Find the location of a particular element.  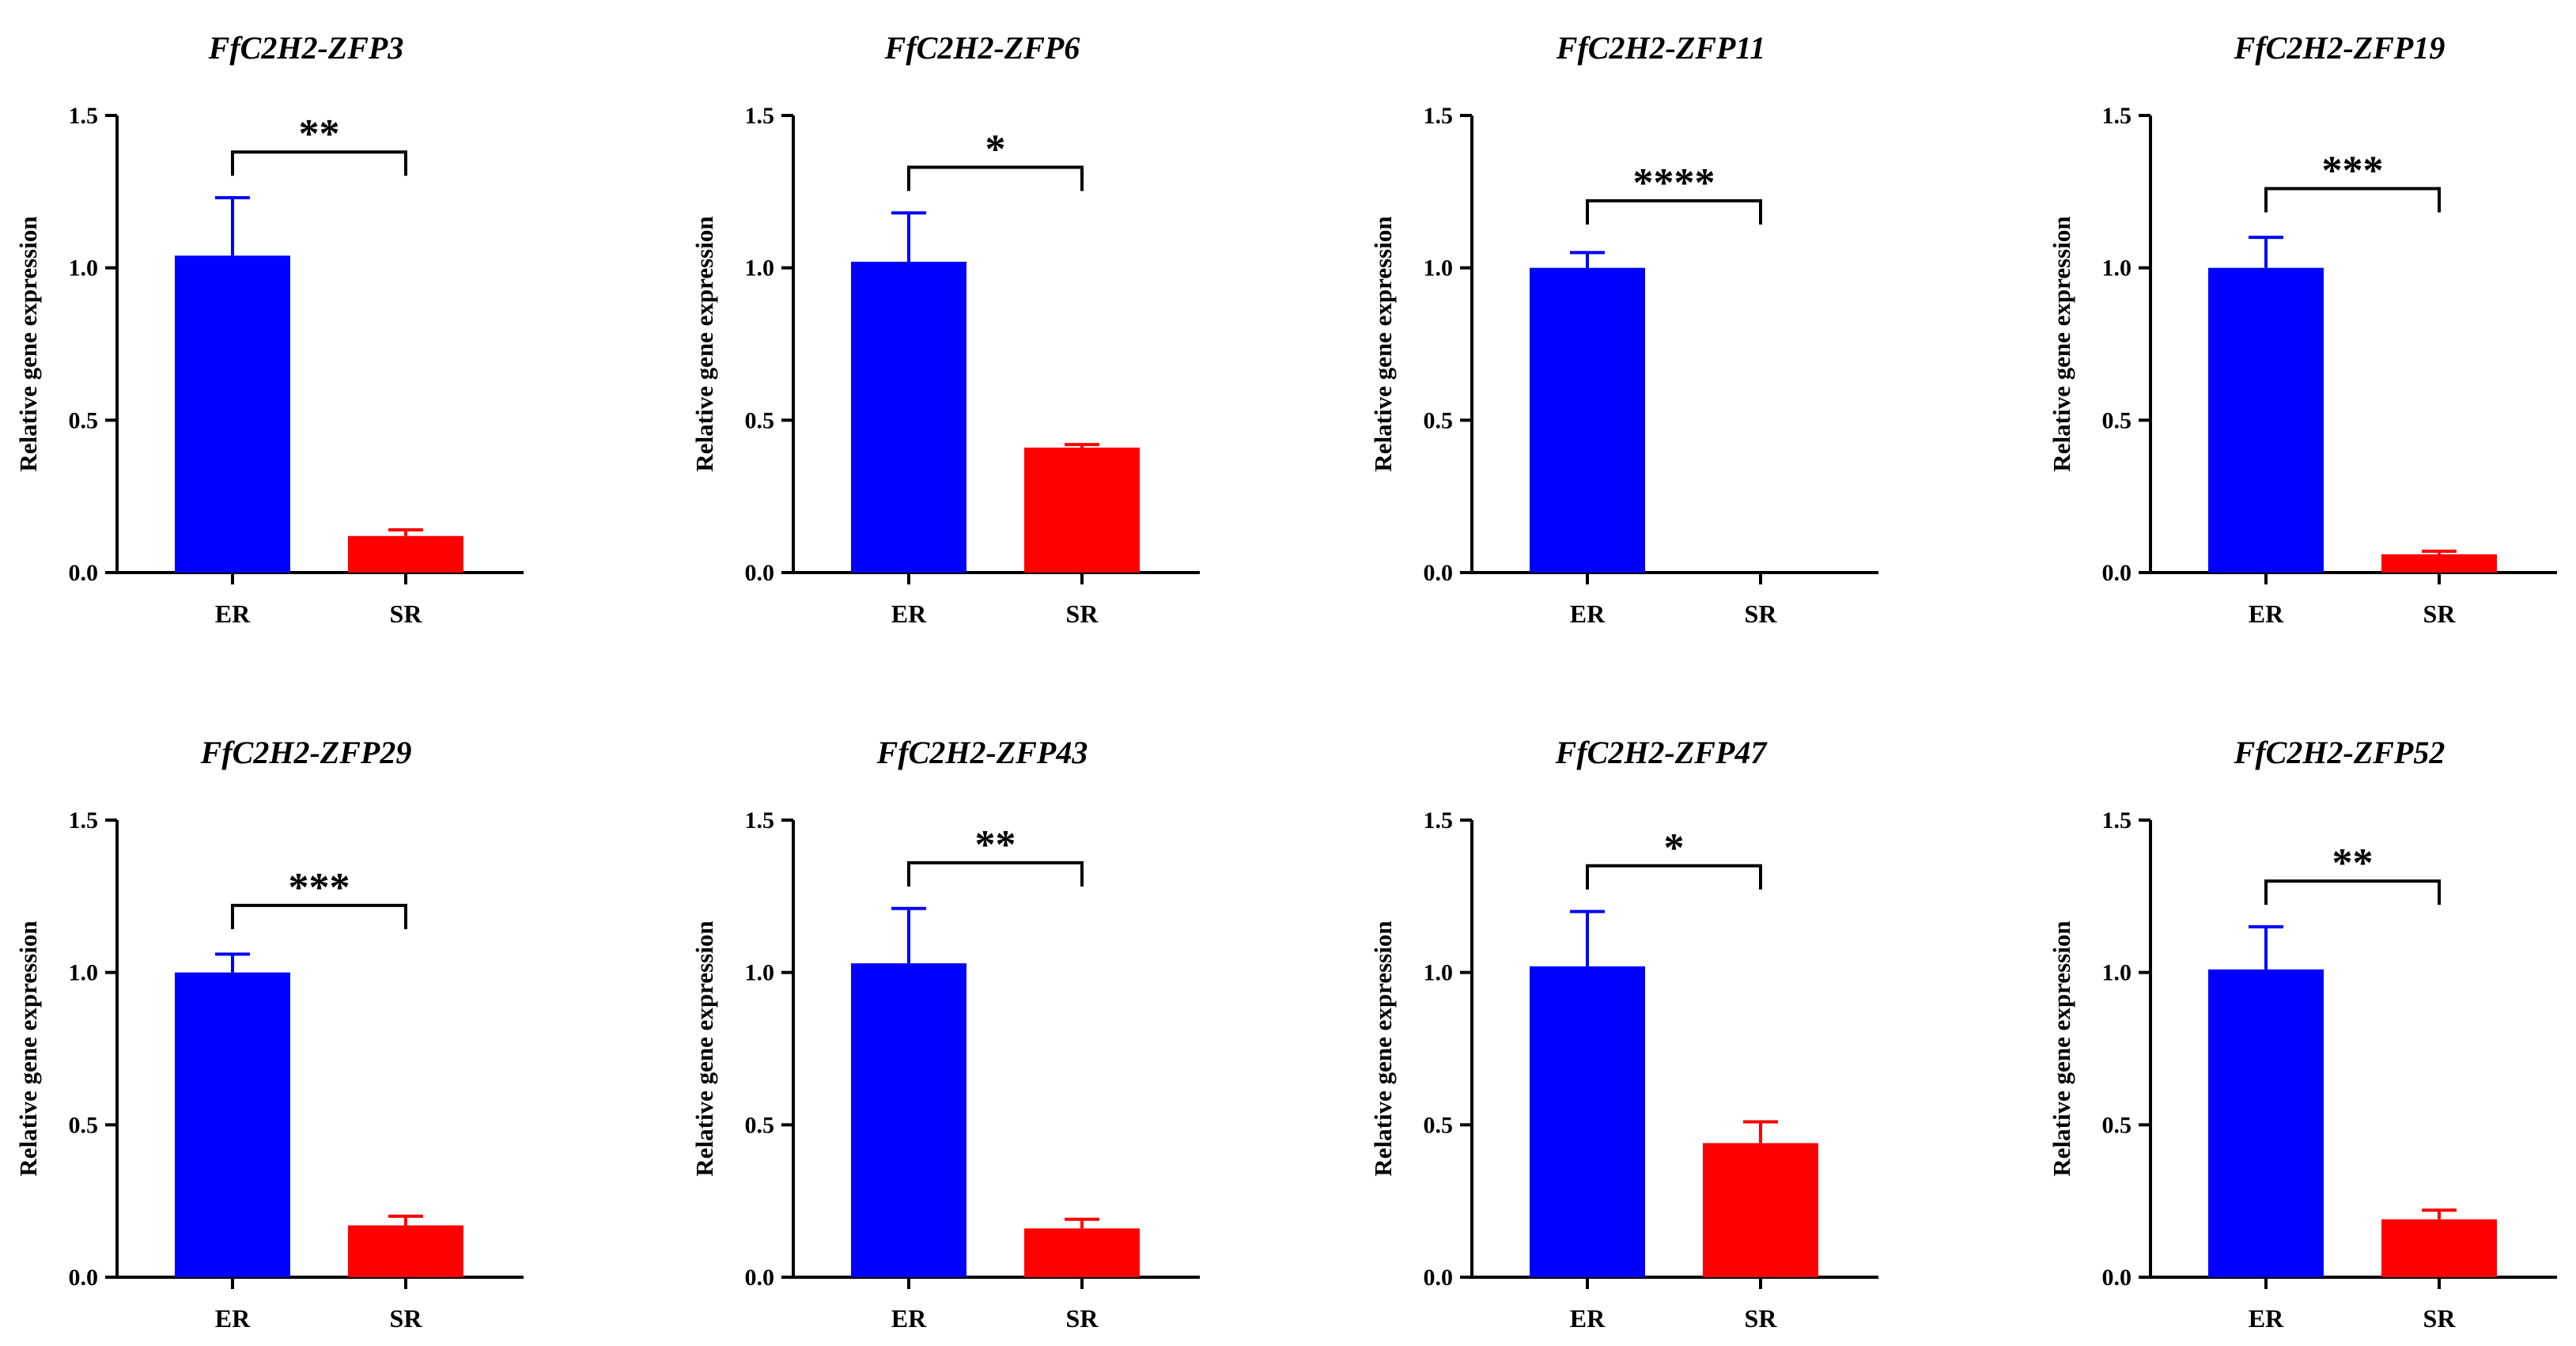

chart-title: FfC2H2-ZFP52 is located at coordinates (2340, 752).